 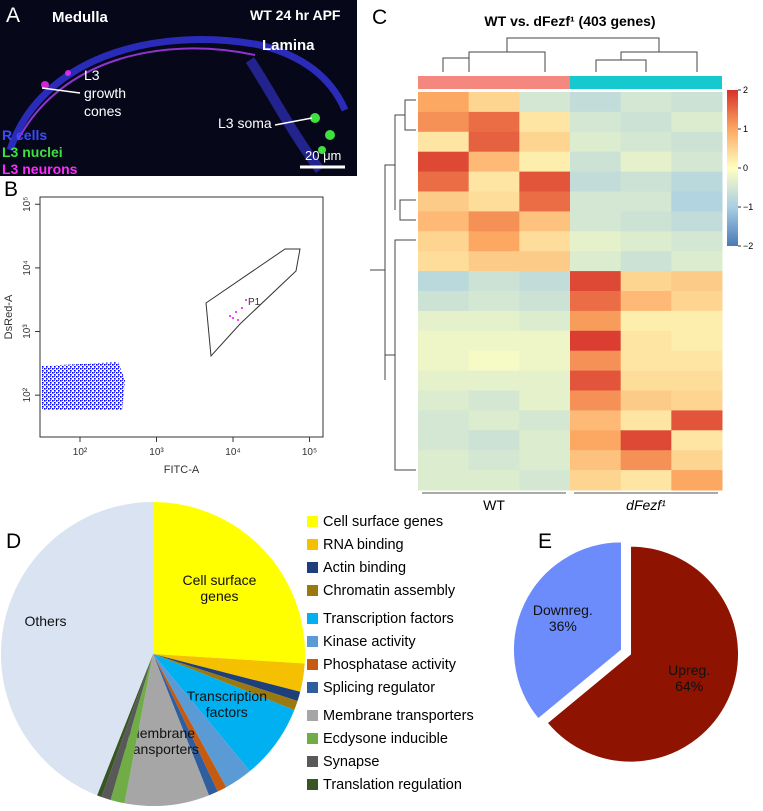 I want to click on image-label: L3 soma, so click(x=245, y=123).